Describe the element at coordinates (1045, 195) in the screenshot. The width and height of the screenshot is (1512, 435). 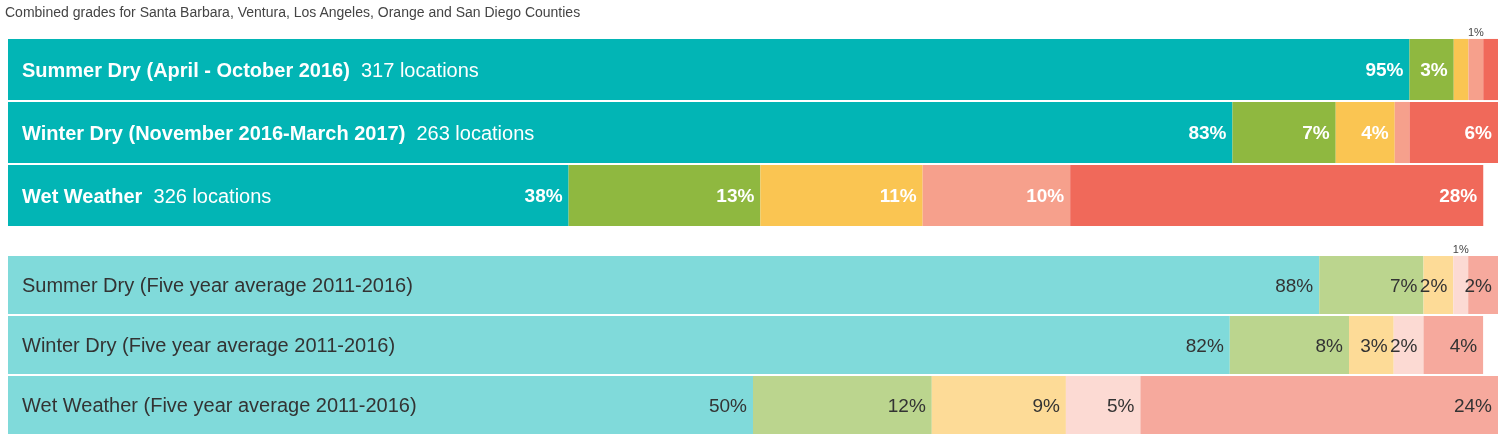
I see `data-label: 10%` at that location.